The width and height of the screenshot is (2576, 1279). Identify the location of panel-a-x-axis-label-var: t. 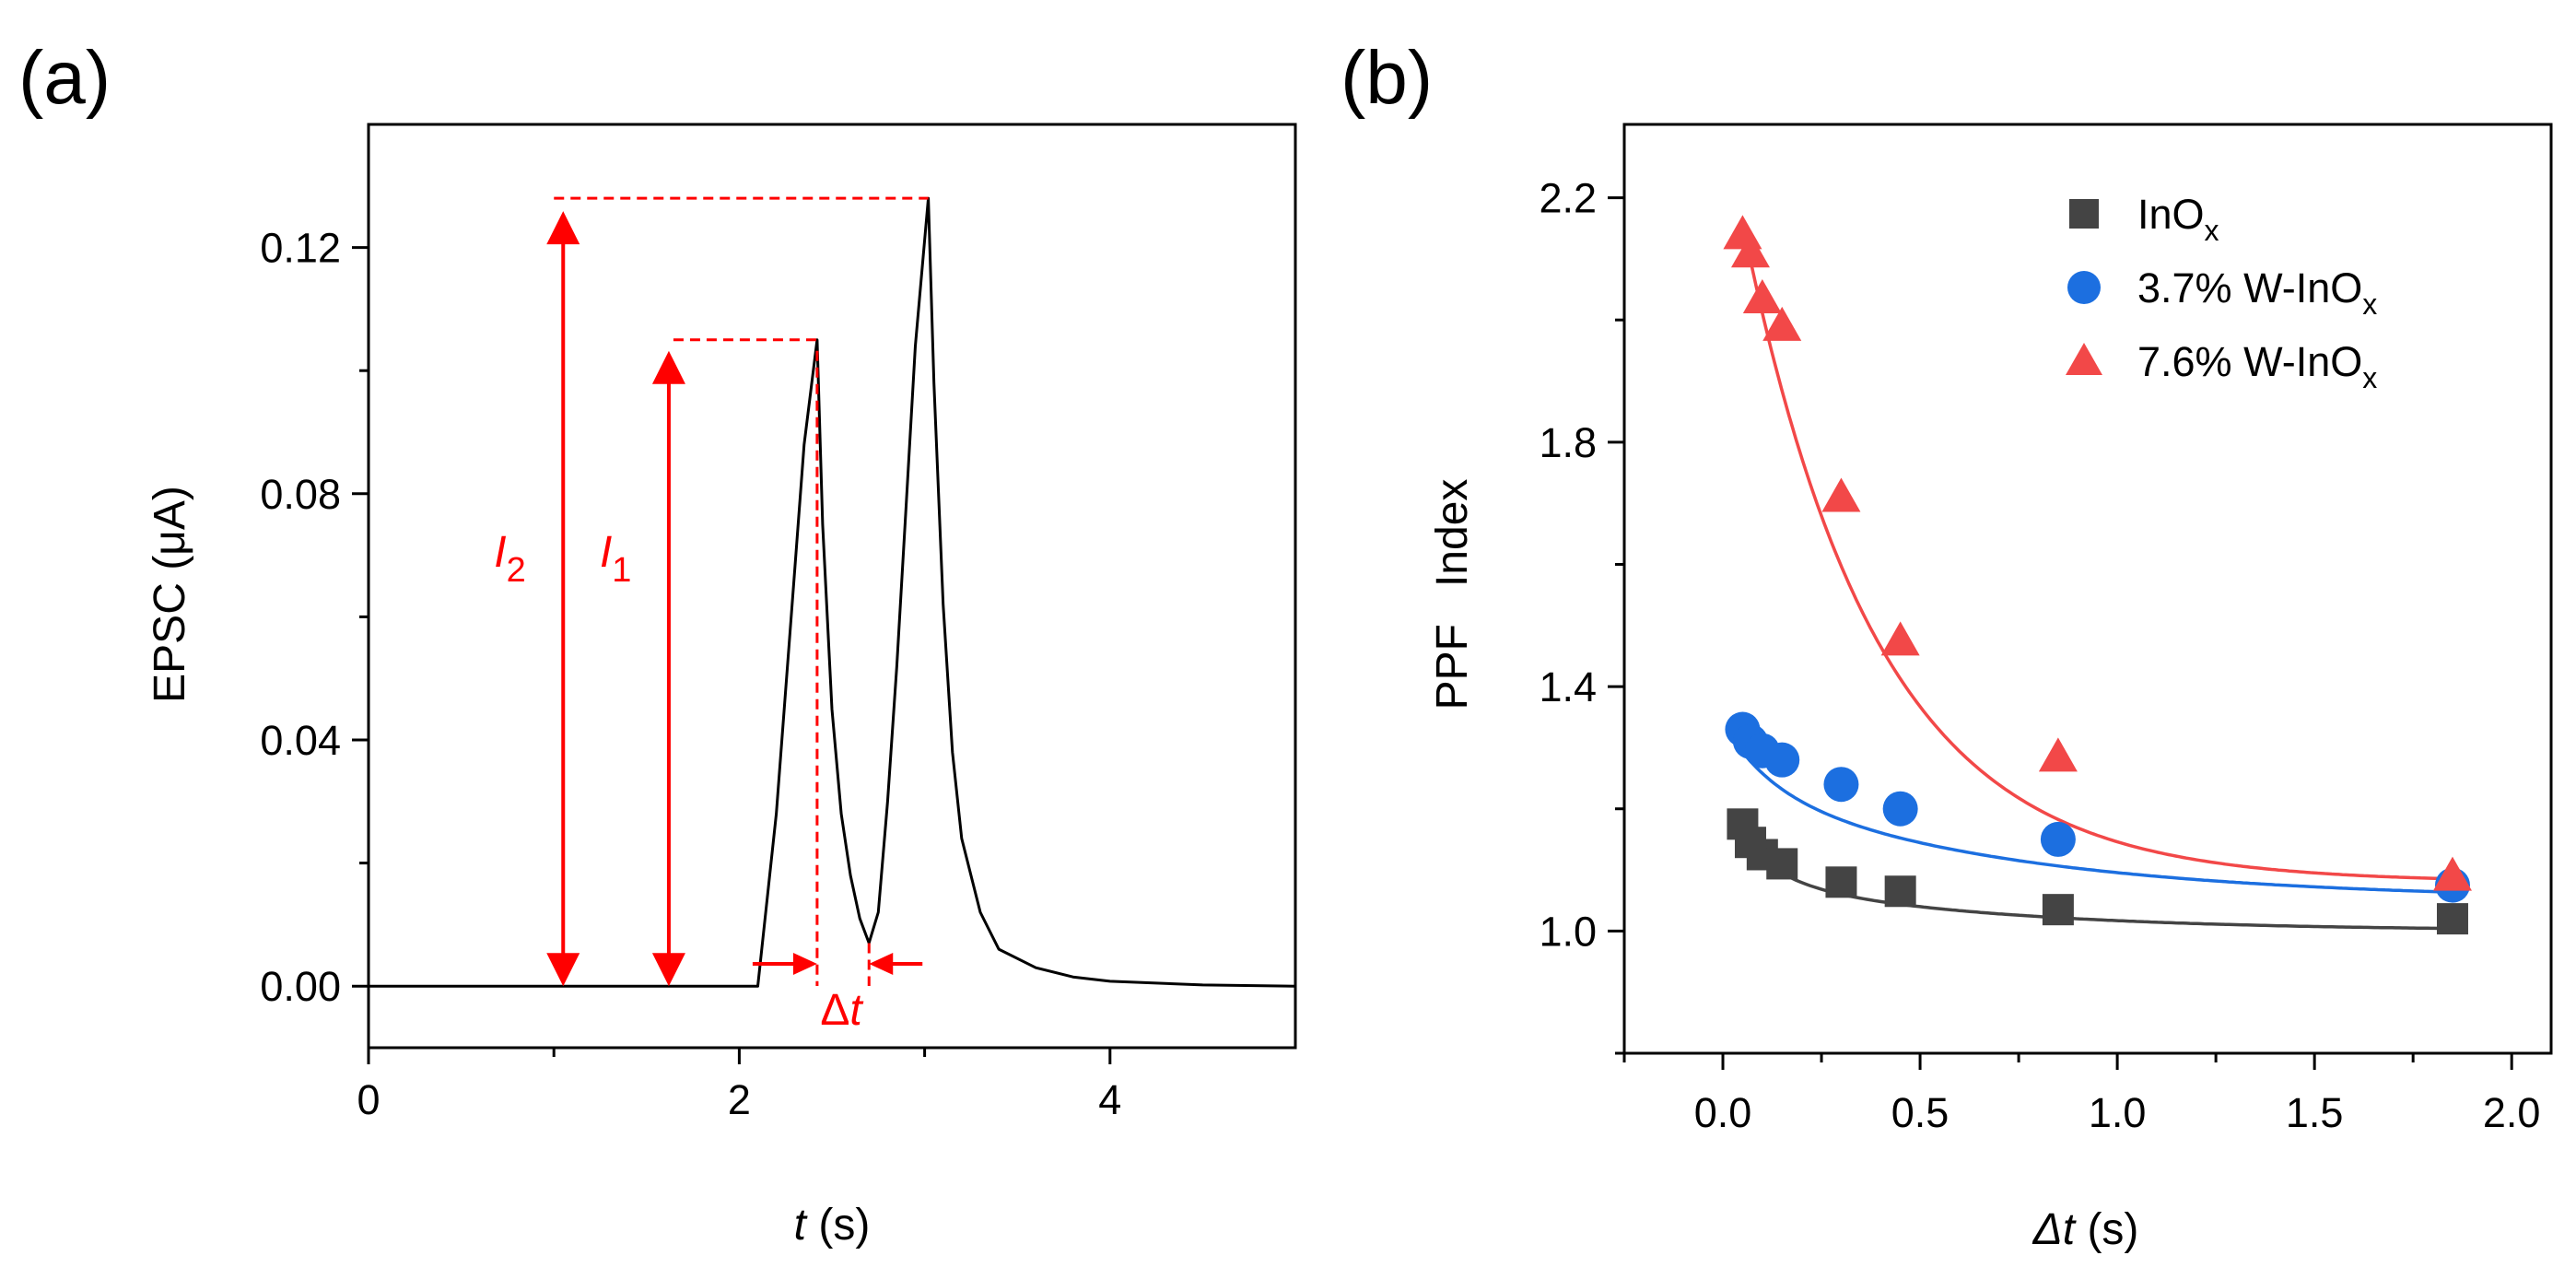
(801, 1225).